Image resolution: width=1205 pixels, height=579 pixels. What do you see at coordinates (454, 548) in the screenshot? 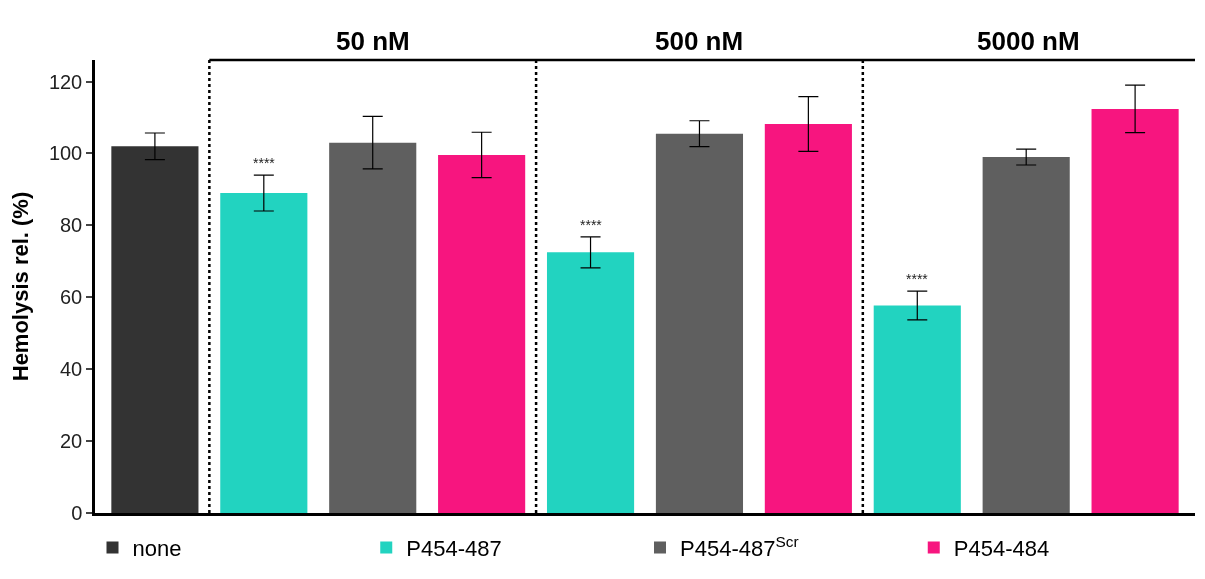
I see `legend-label: P454-487` at bounding box center [454, 548].